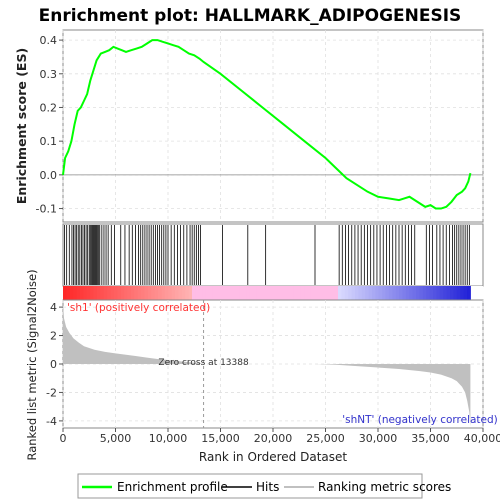  What do you see at coordinates (46, 209) in the screenshot?
I see `es-y-tick-label: -0.1` at bounding box center [46, 209].